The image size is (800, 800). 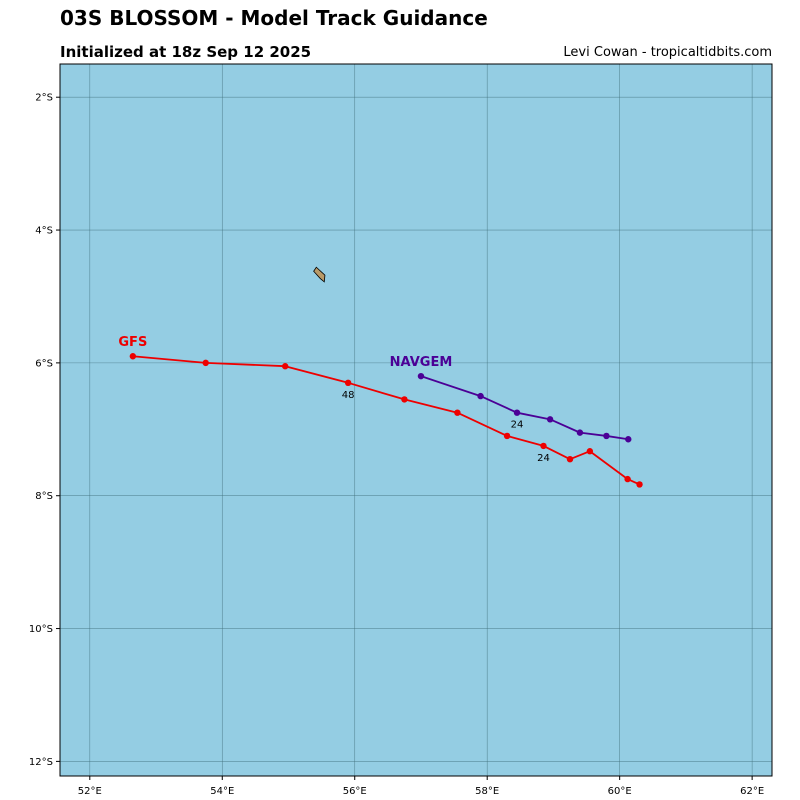 What do you see at coordinates (355, 791) in the screenshot?
I see `lon-tick-label: 56°E` at bounding box center [355, 791].